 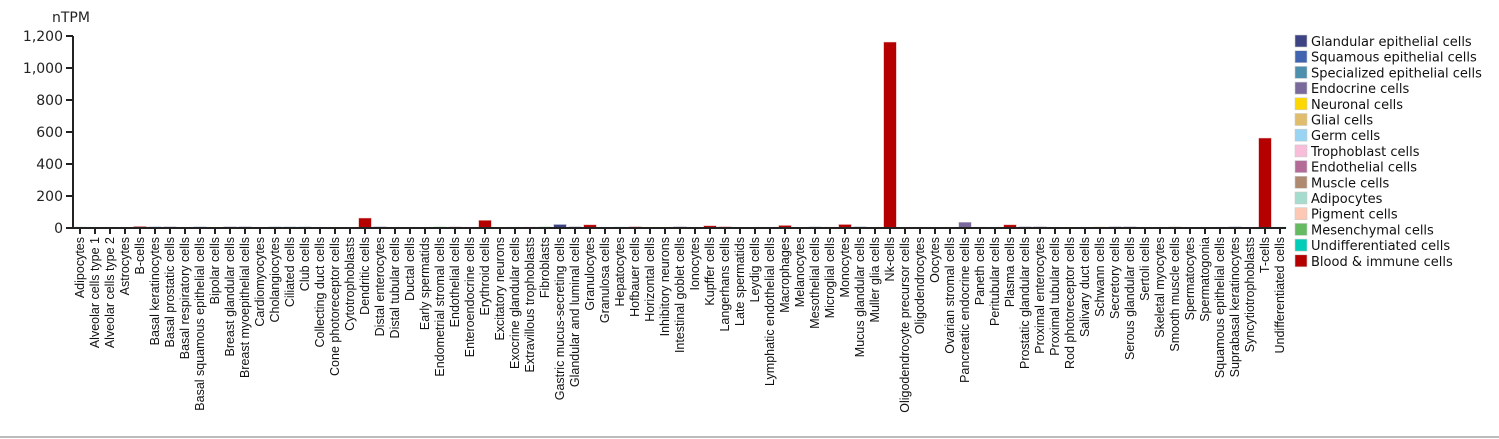 I want to click on y-tick-label: 600, so click(x=49, y=133).